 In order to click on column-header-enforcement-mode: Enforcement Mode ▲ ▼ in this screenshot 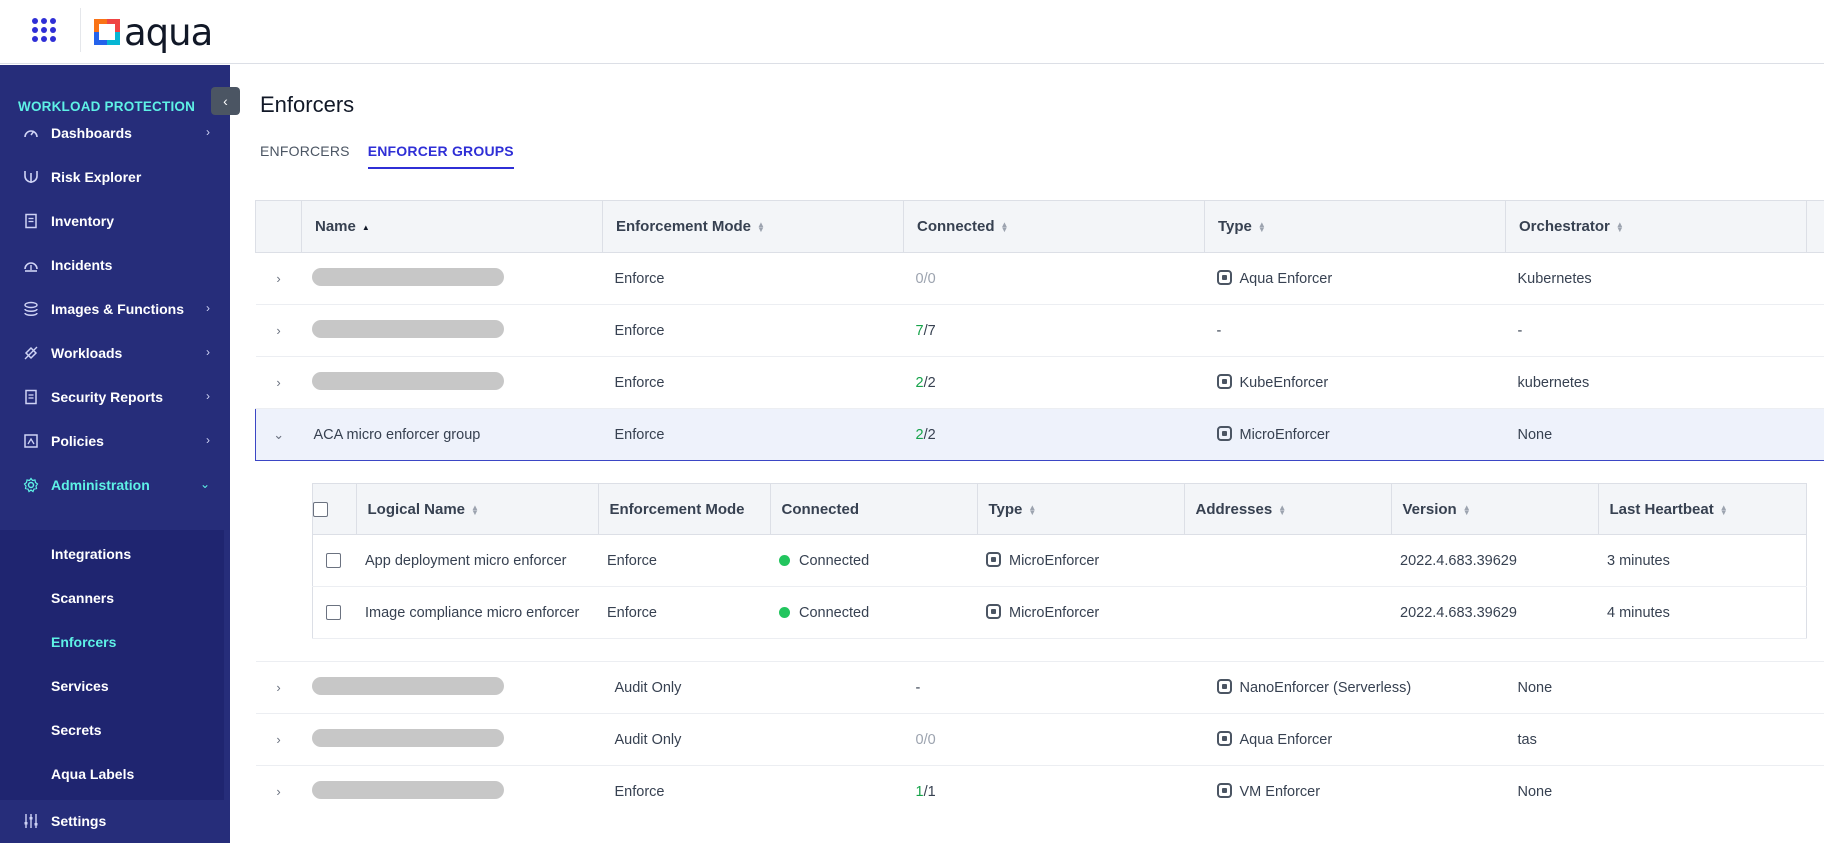, I will do `click(753, 226)`.